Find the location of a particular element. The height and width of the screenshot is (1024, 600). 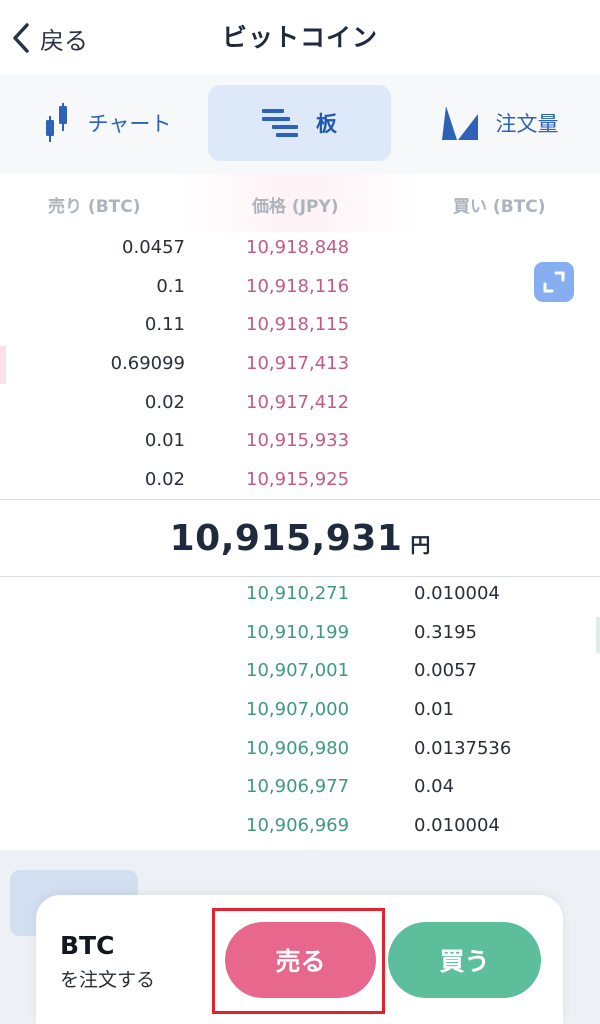

ask-quantity: 0.0457 is located at coordinates (153, 247).